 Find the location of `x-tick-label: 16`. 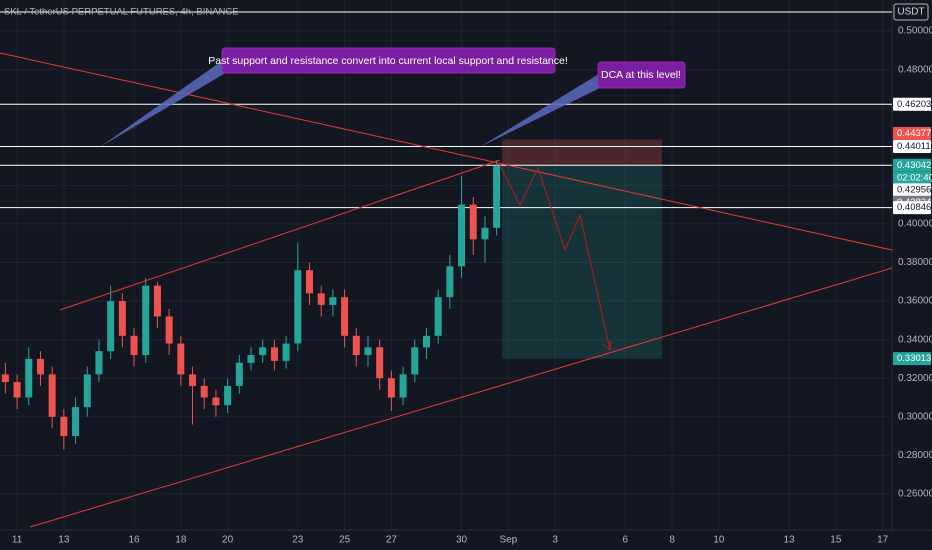

x-tick-label: 16 is located at coordinates (134, 540).